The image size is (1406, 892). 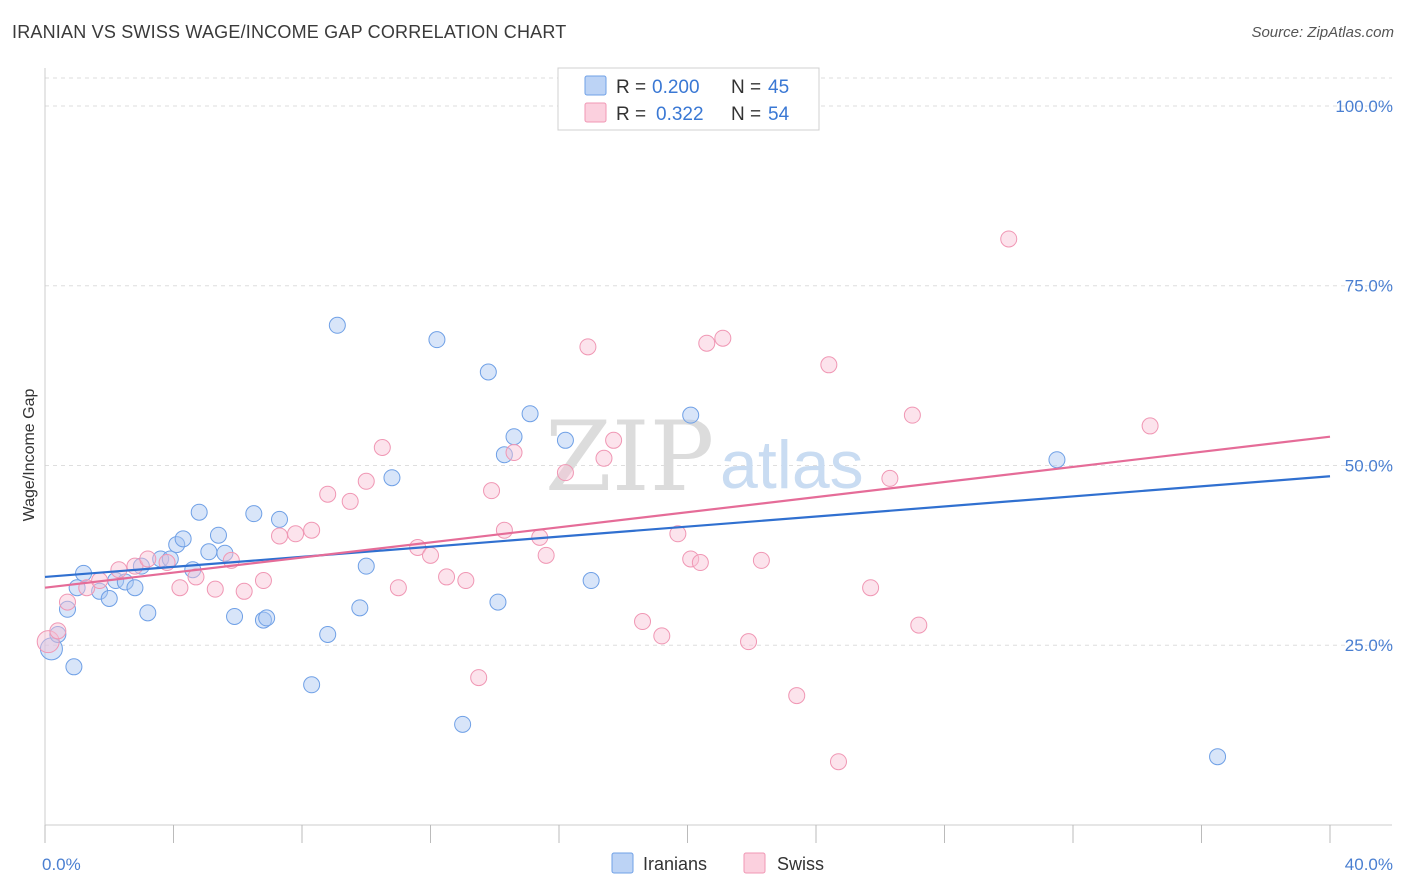 I want to click on legend-r-value-iranians: 0.200, so click(x=676, y=87).